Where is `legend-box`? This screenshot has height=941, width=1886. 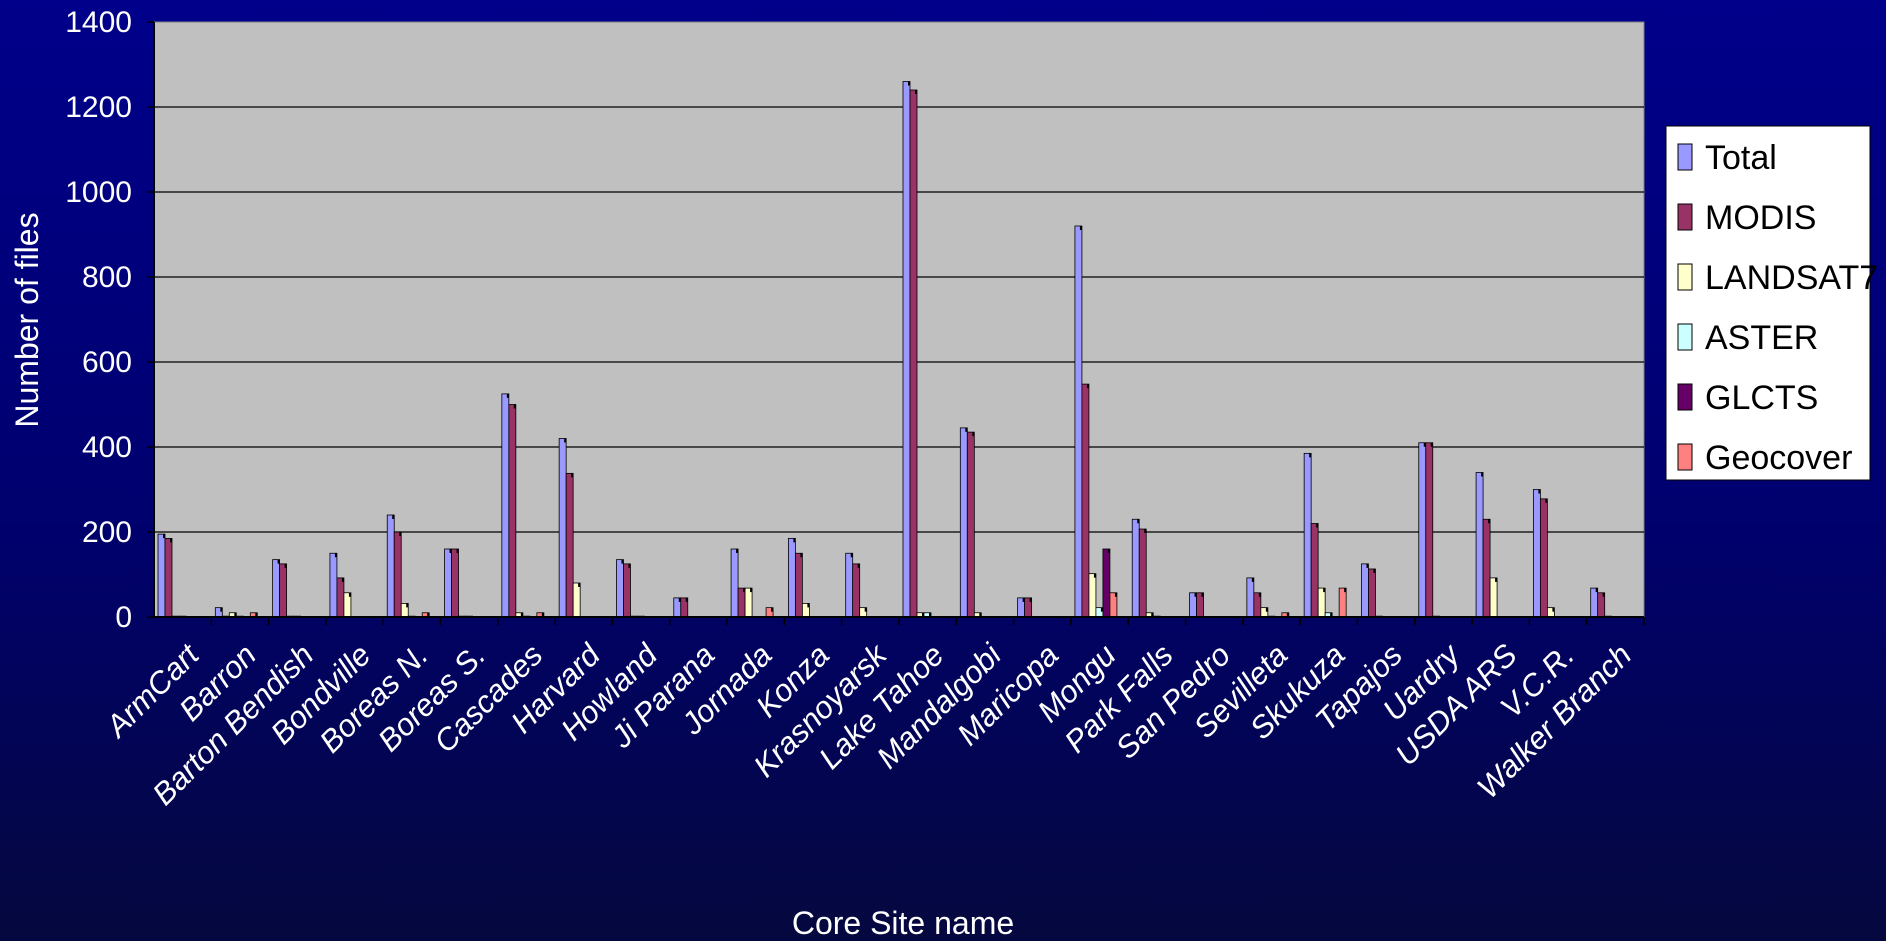 legend-box is located at coordinates (1768, 303).